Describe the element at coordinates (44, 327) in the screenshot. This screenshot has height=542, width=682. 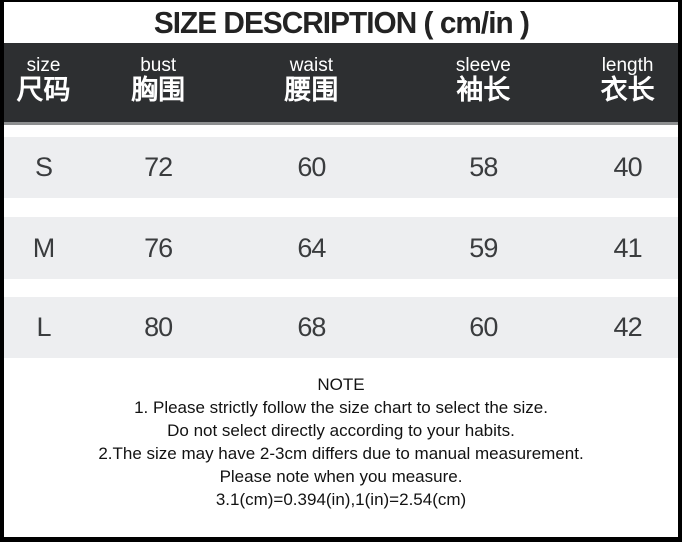
I see `cell-size-l: L` at that location.